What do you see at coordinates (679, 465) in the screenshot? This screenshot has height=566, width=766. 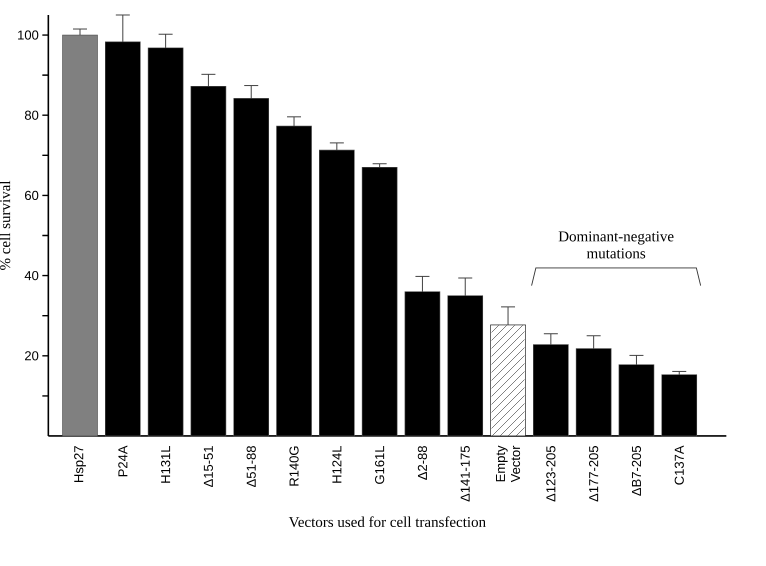 I see `x-tick-label: C137A` at bounding box center [679, 465].